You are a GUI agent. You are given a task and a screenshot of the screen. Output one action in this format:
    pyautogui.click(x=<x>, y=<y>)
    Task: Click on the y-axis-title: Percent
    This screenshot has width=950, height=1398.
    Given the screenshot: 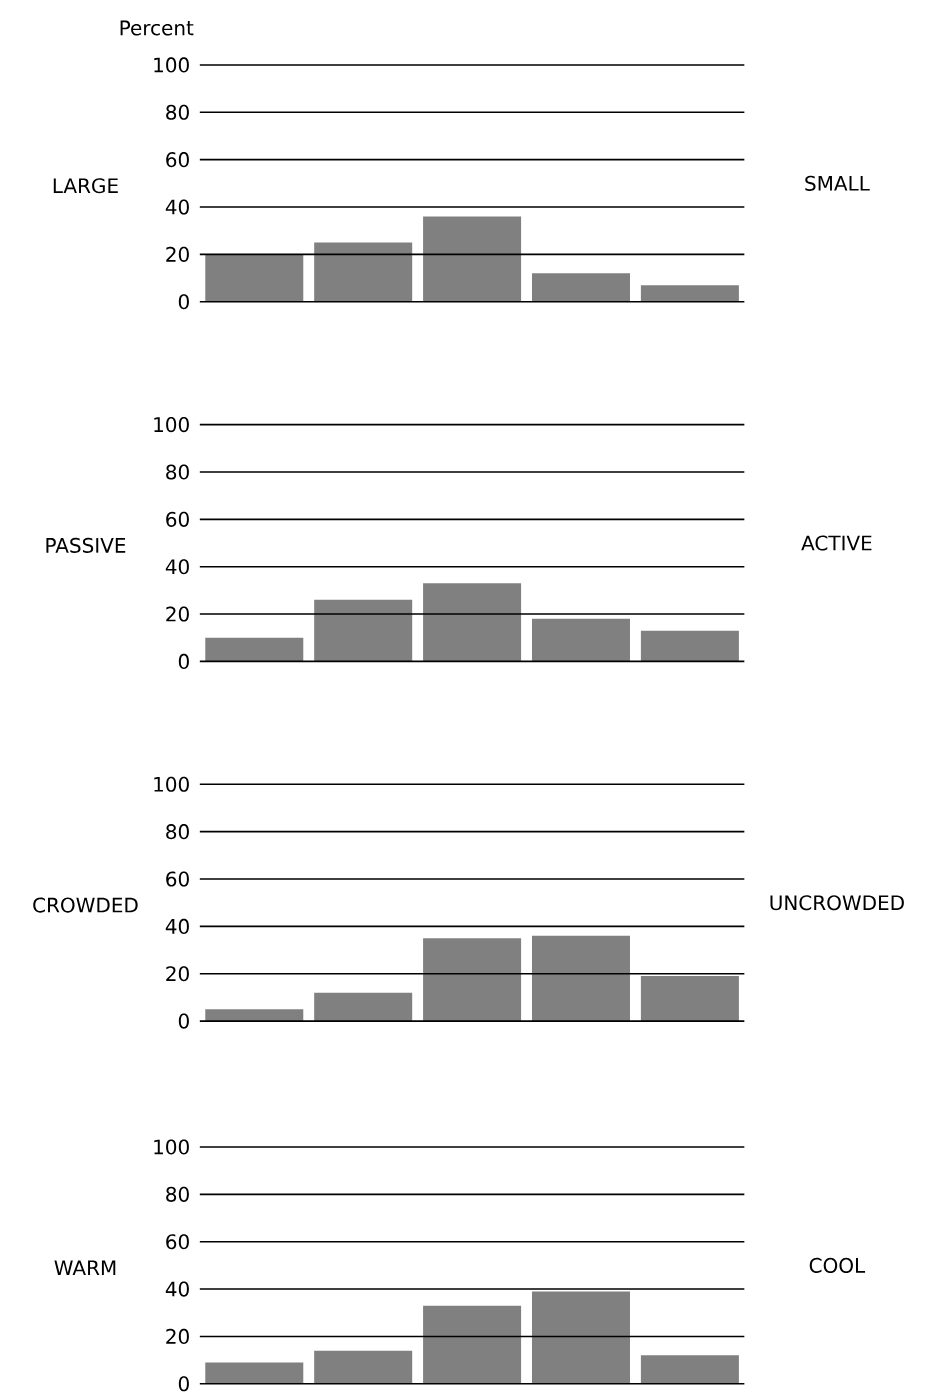 What is the action you would take?
    pyautogui.click(x=157, y=28)
    